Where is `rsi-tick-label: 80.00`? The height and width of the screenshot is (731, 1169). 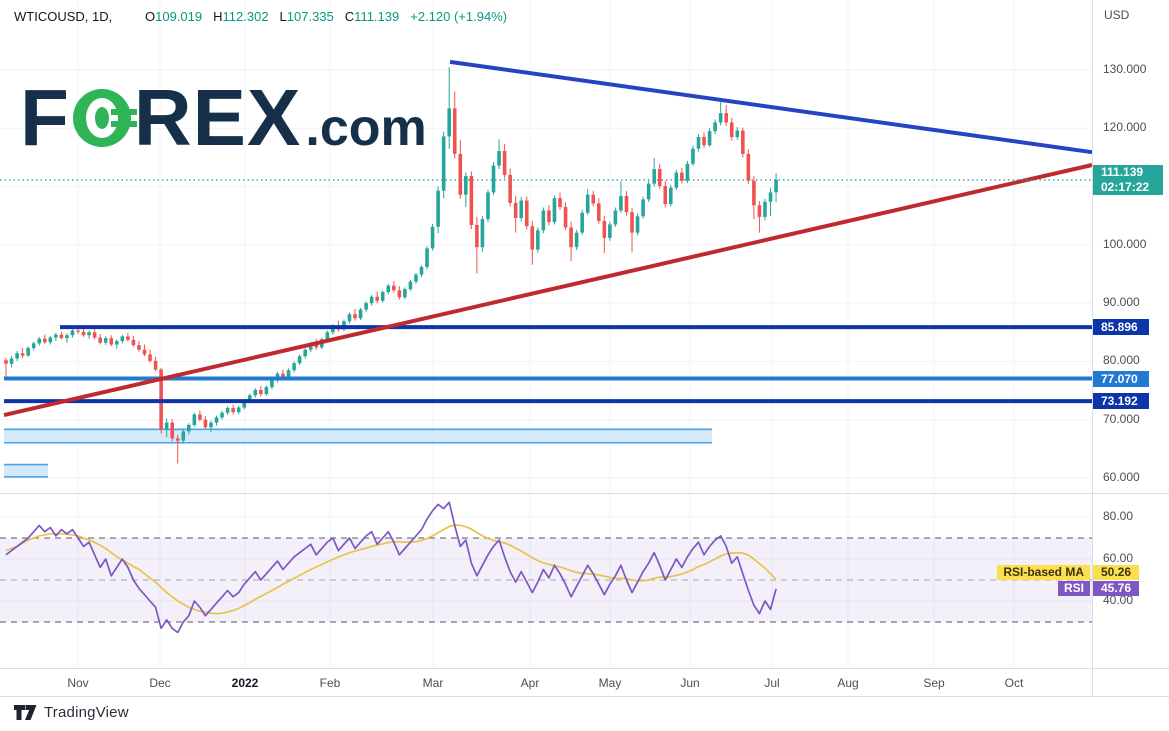 rsi-tick-label: 80.00 is located at coordinates (1118, 516).